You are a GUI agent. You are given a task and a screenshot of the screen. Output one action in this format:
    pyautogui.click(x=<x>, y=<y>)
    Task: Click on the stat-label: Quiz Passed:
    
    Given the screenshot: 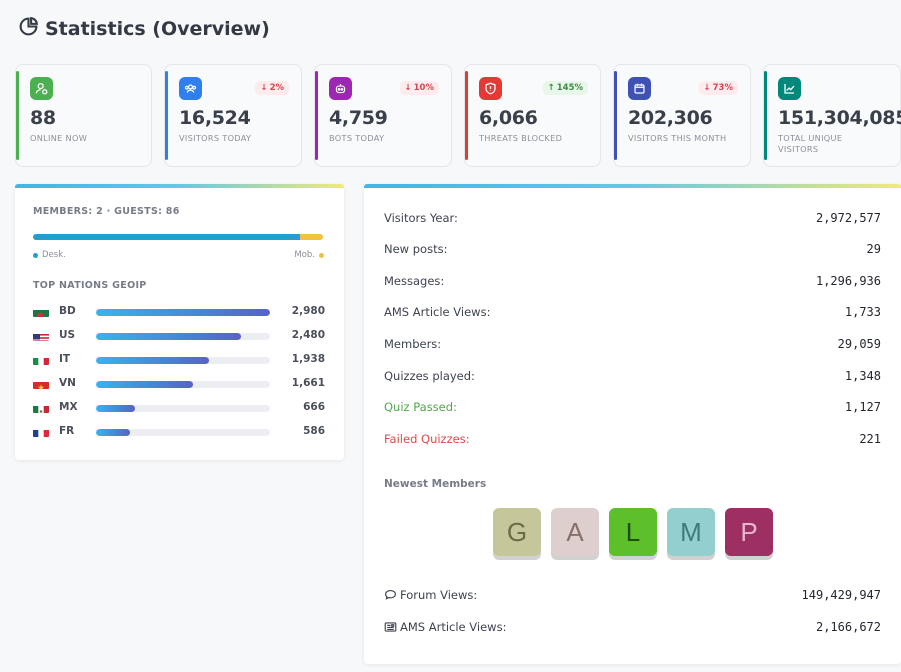 What is the action you would take?
    pyautogui.click(x=420, y=407)
    